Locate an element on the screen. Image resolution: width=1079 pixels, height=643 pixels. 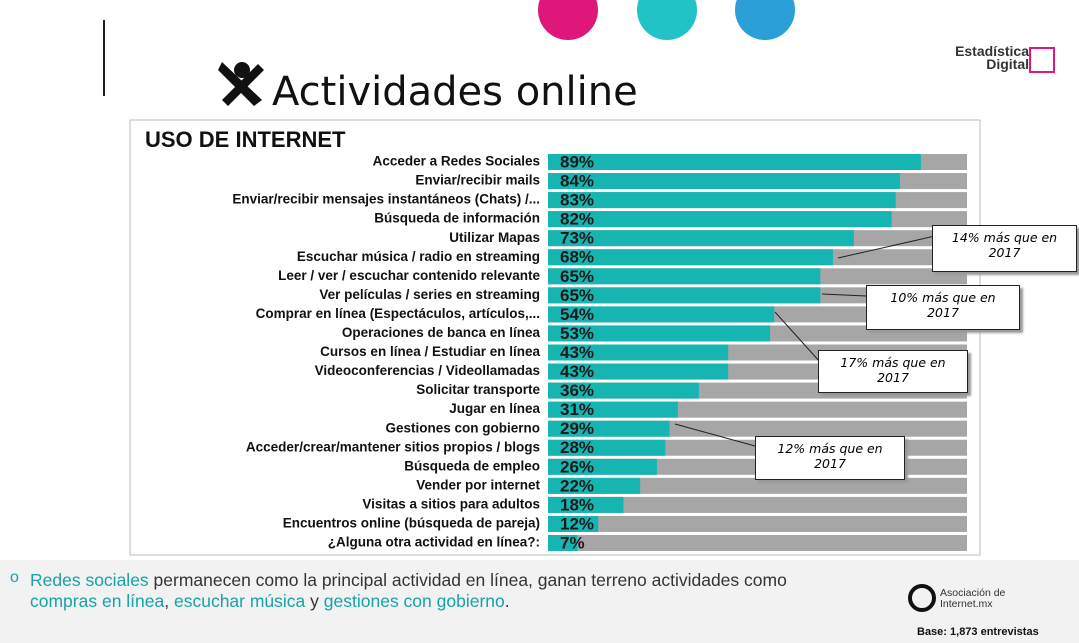
value-label: 12% is located at coordinates (577, 523).